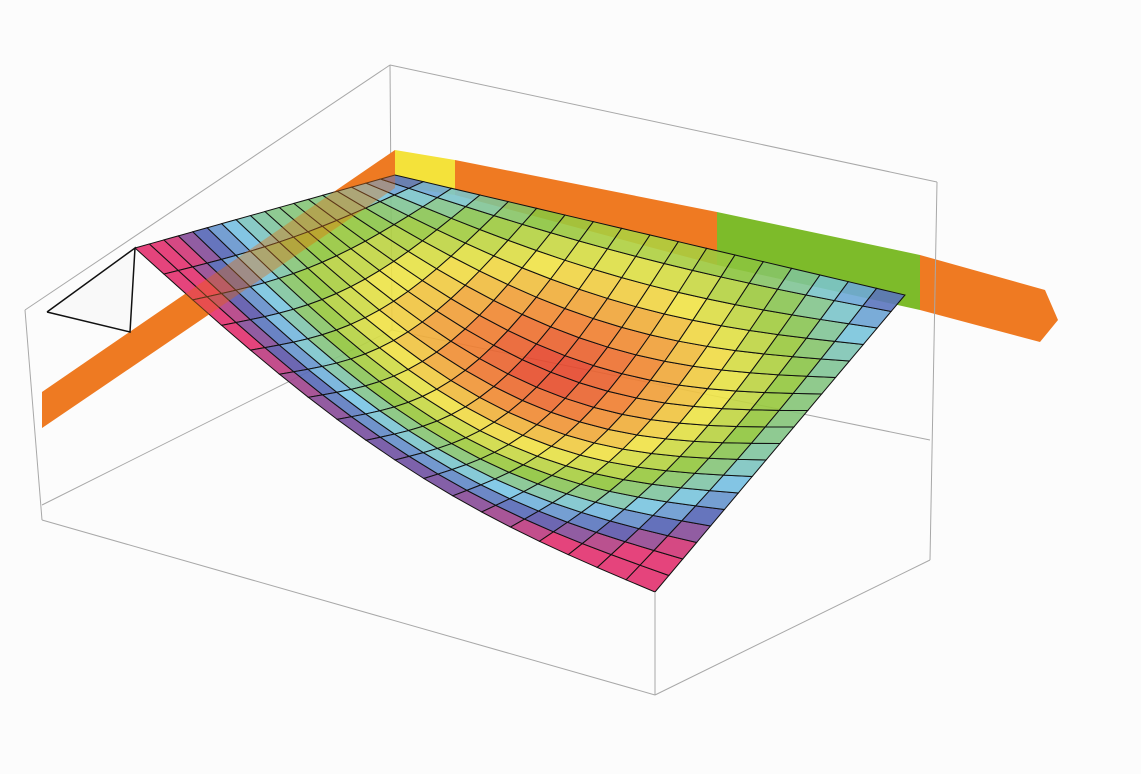 The image size is (1141, 774). Describe the element at coordinates (883, 300) in the screenshot. I see `surface-cell` at that location.